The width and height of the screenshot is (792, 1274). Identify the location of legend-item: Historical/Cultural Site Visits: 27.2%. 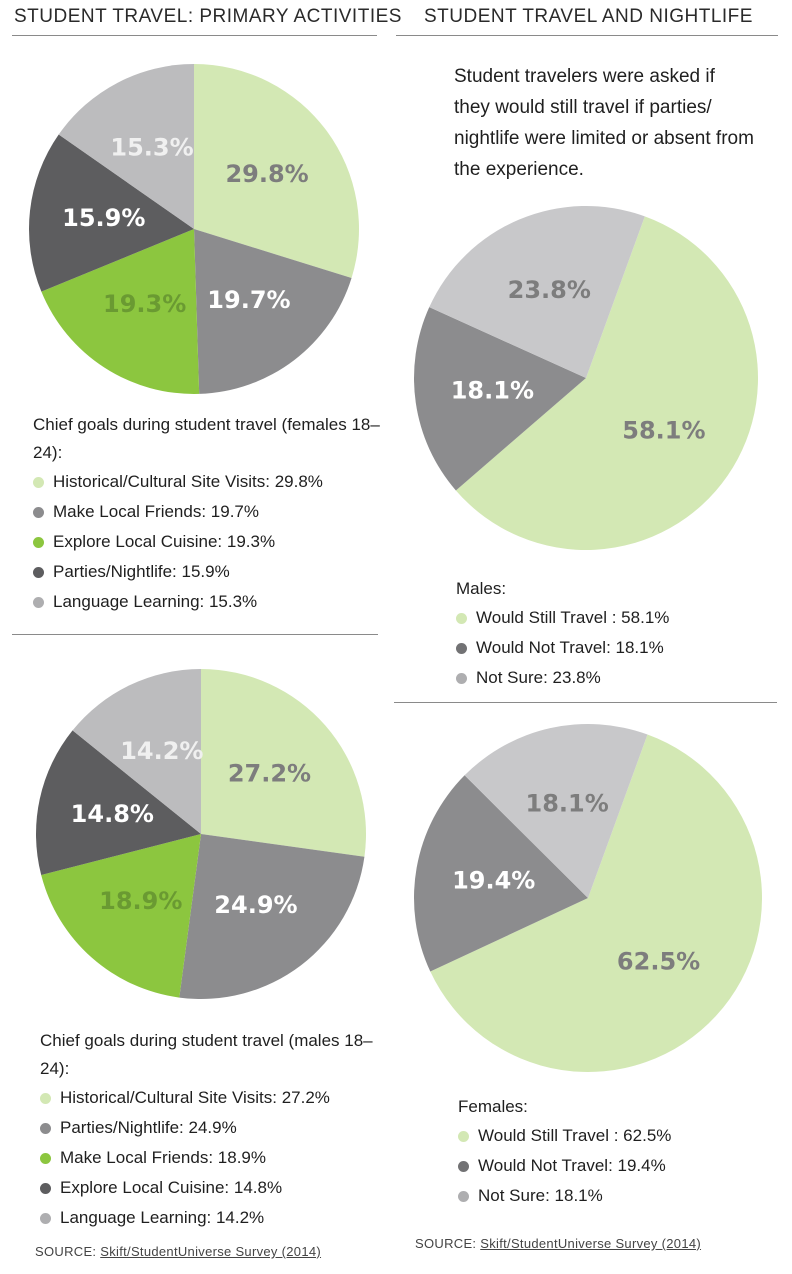
(215, 1098).